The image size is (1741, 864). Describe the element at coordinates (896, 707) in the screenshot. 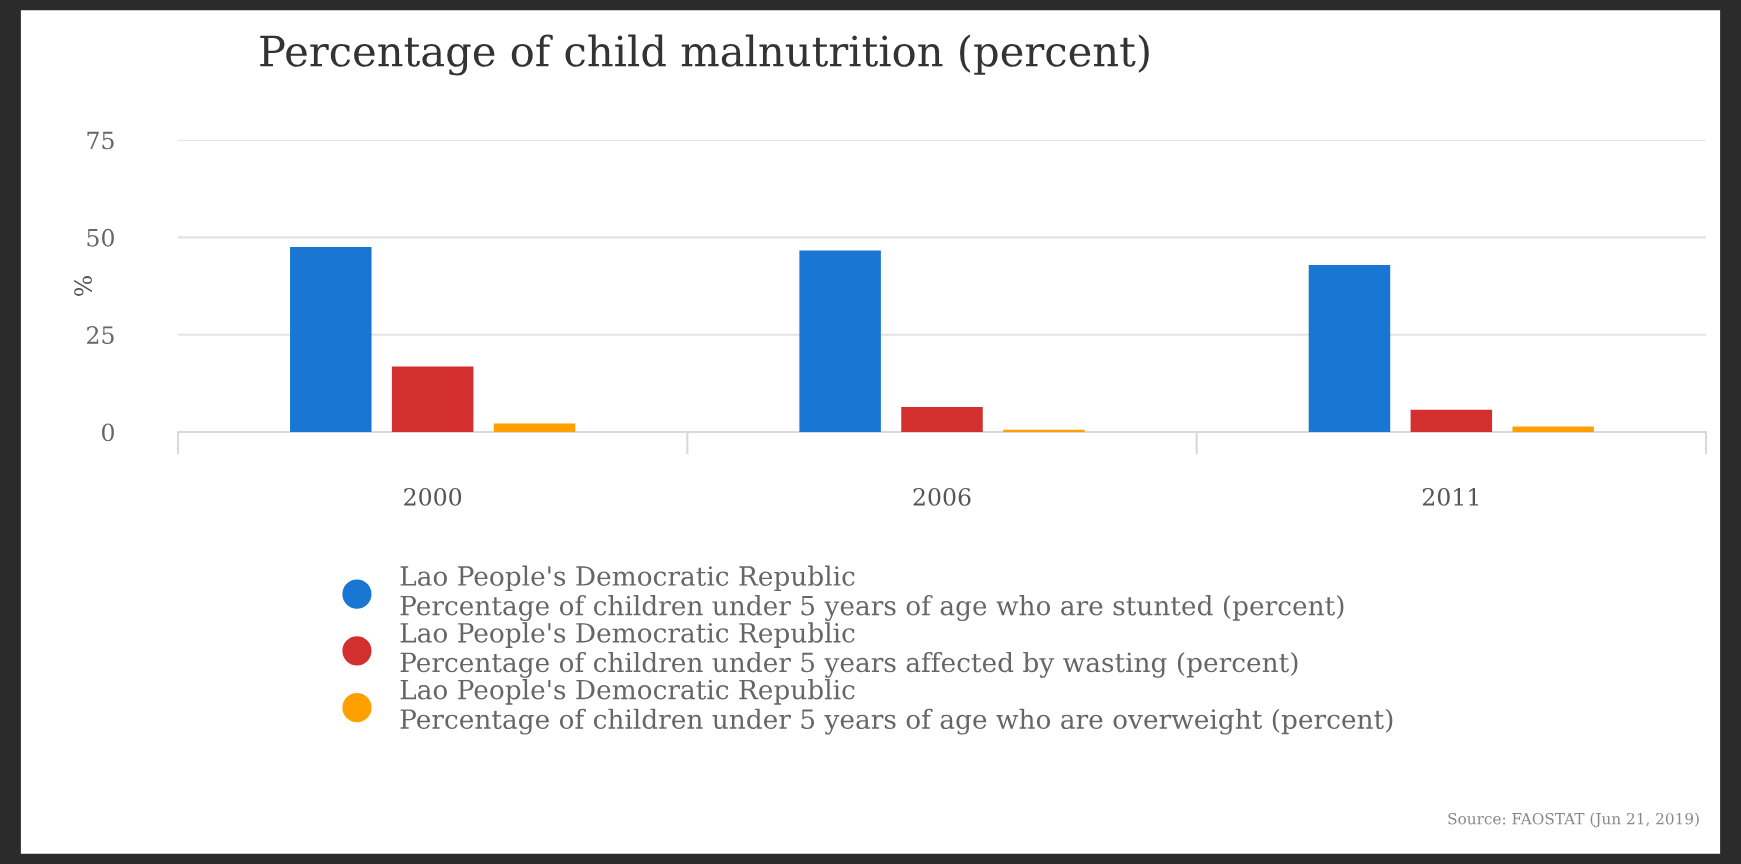

I see `legend-label: Lao People's Democratic Republic Percentage of children under 5 years of age who are overweight (percent)` at that location.